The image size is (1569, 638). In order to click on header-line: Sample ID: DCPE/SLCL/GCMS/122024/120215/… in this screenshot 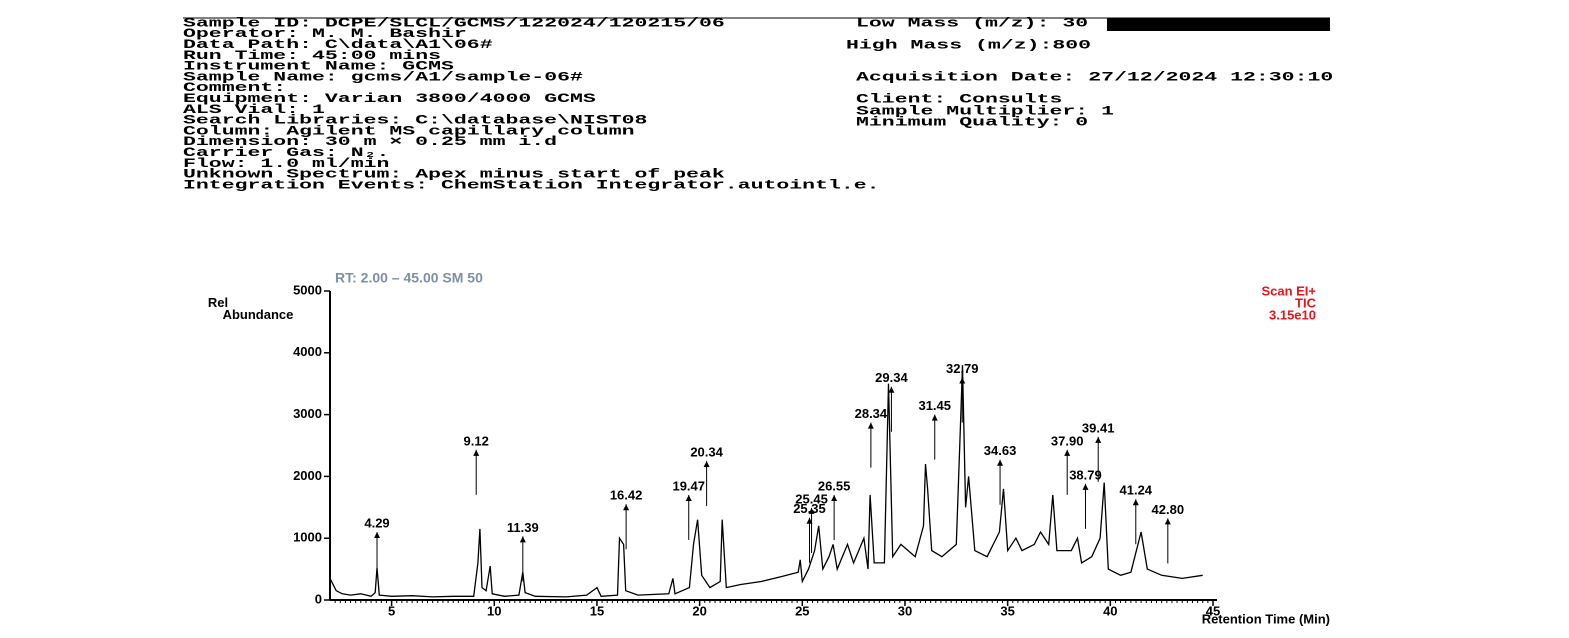, I will do `click(454, 22)`.